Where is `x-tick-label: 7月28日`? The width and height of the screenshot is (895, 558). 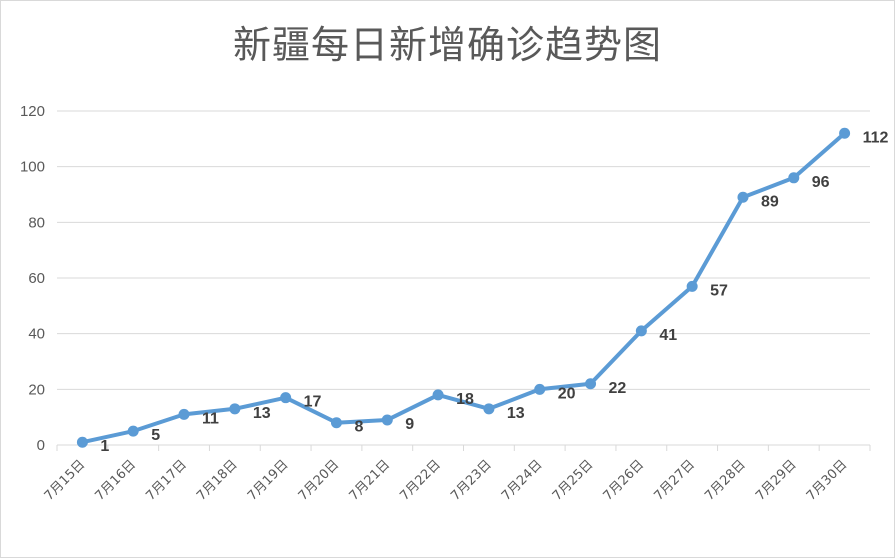 x-tick-label: 7月28日 is located at coordinates (725, 480).